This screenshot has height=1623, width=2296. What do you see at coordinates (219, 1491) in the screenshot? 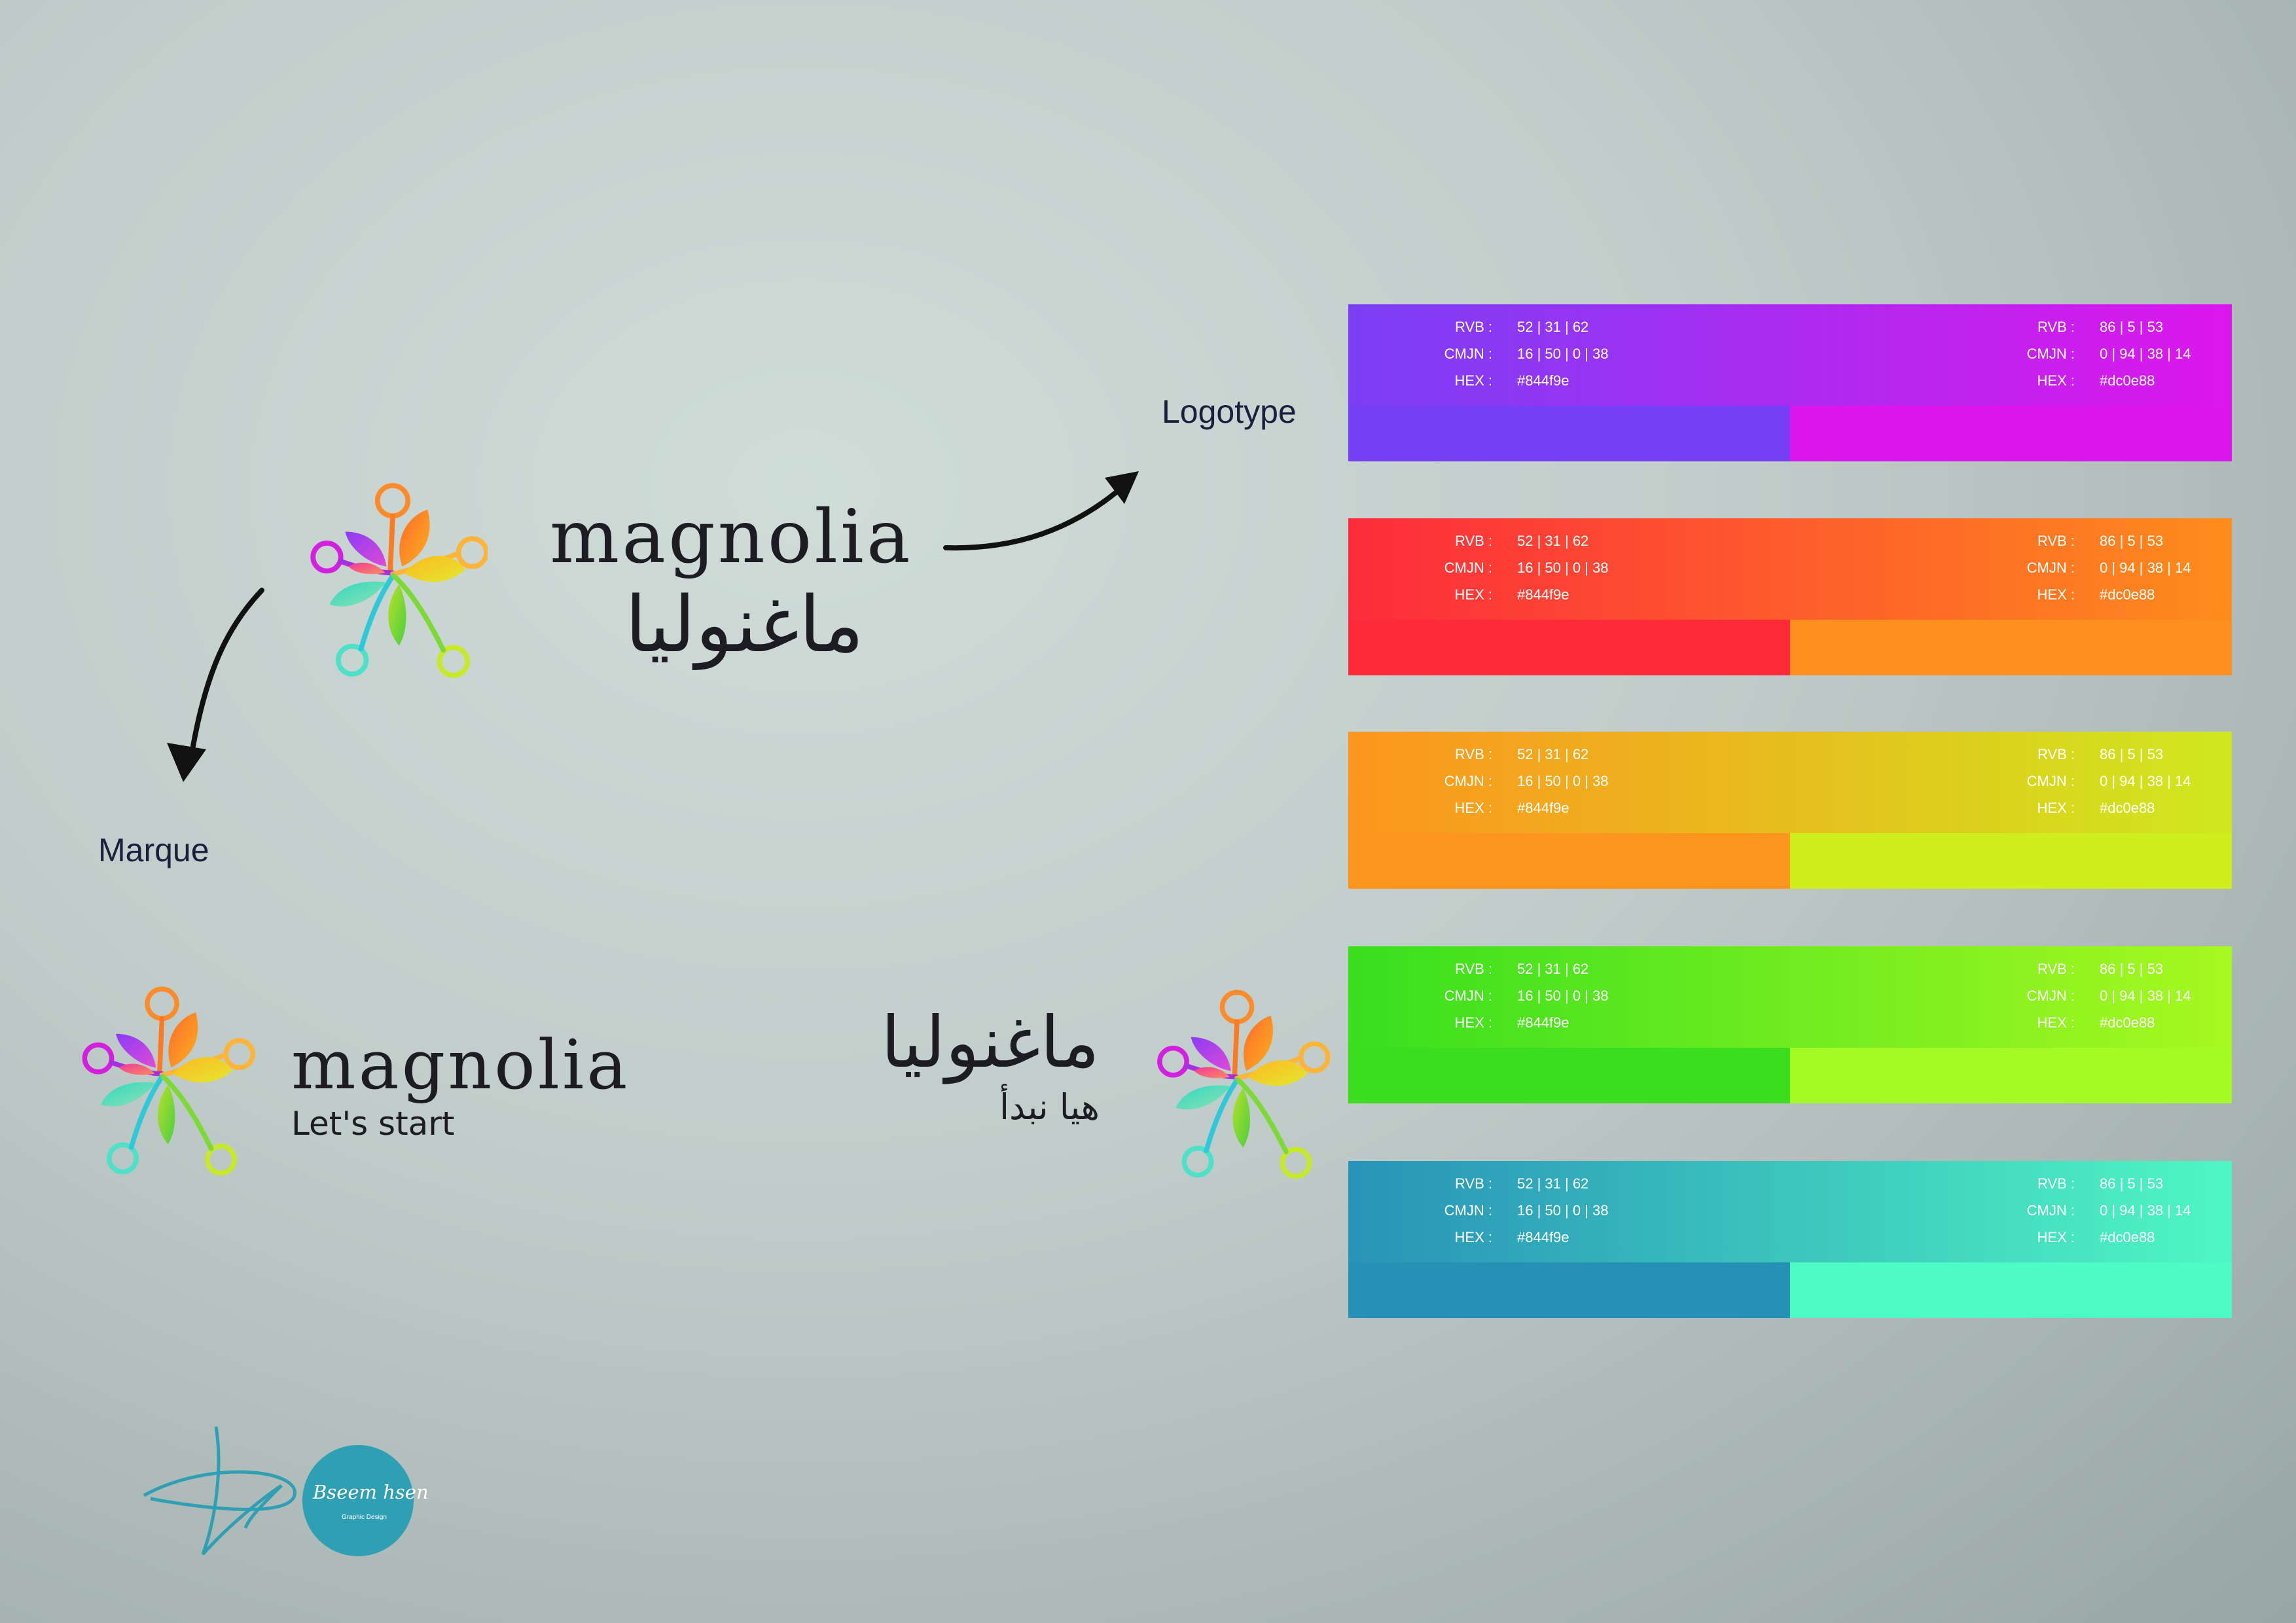
I see `signature-scribble-icon` at bounding box center [219, 1491].